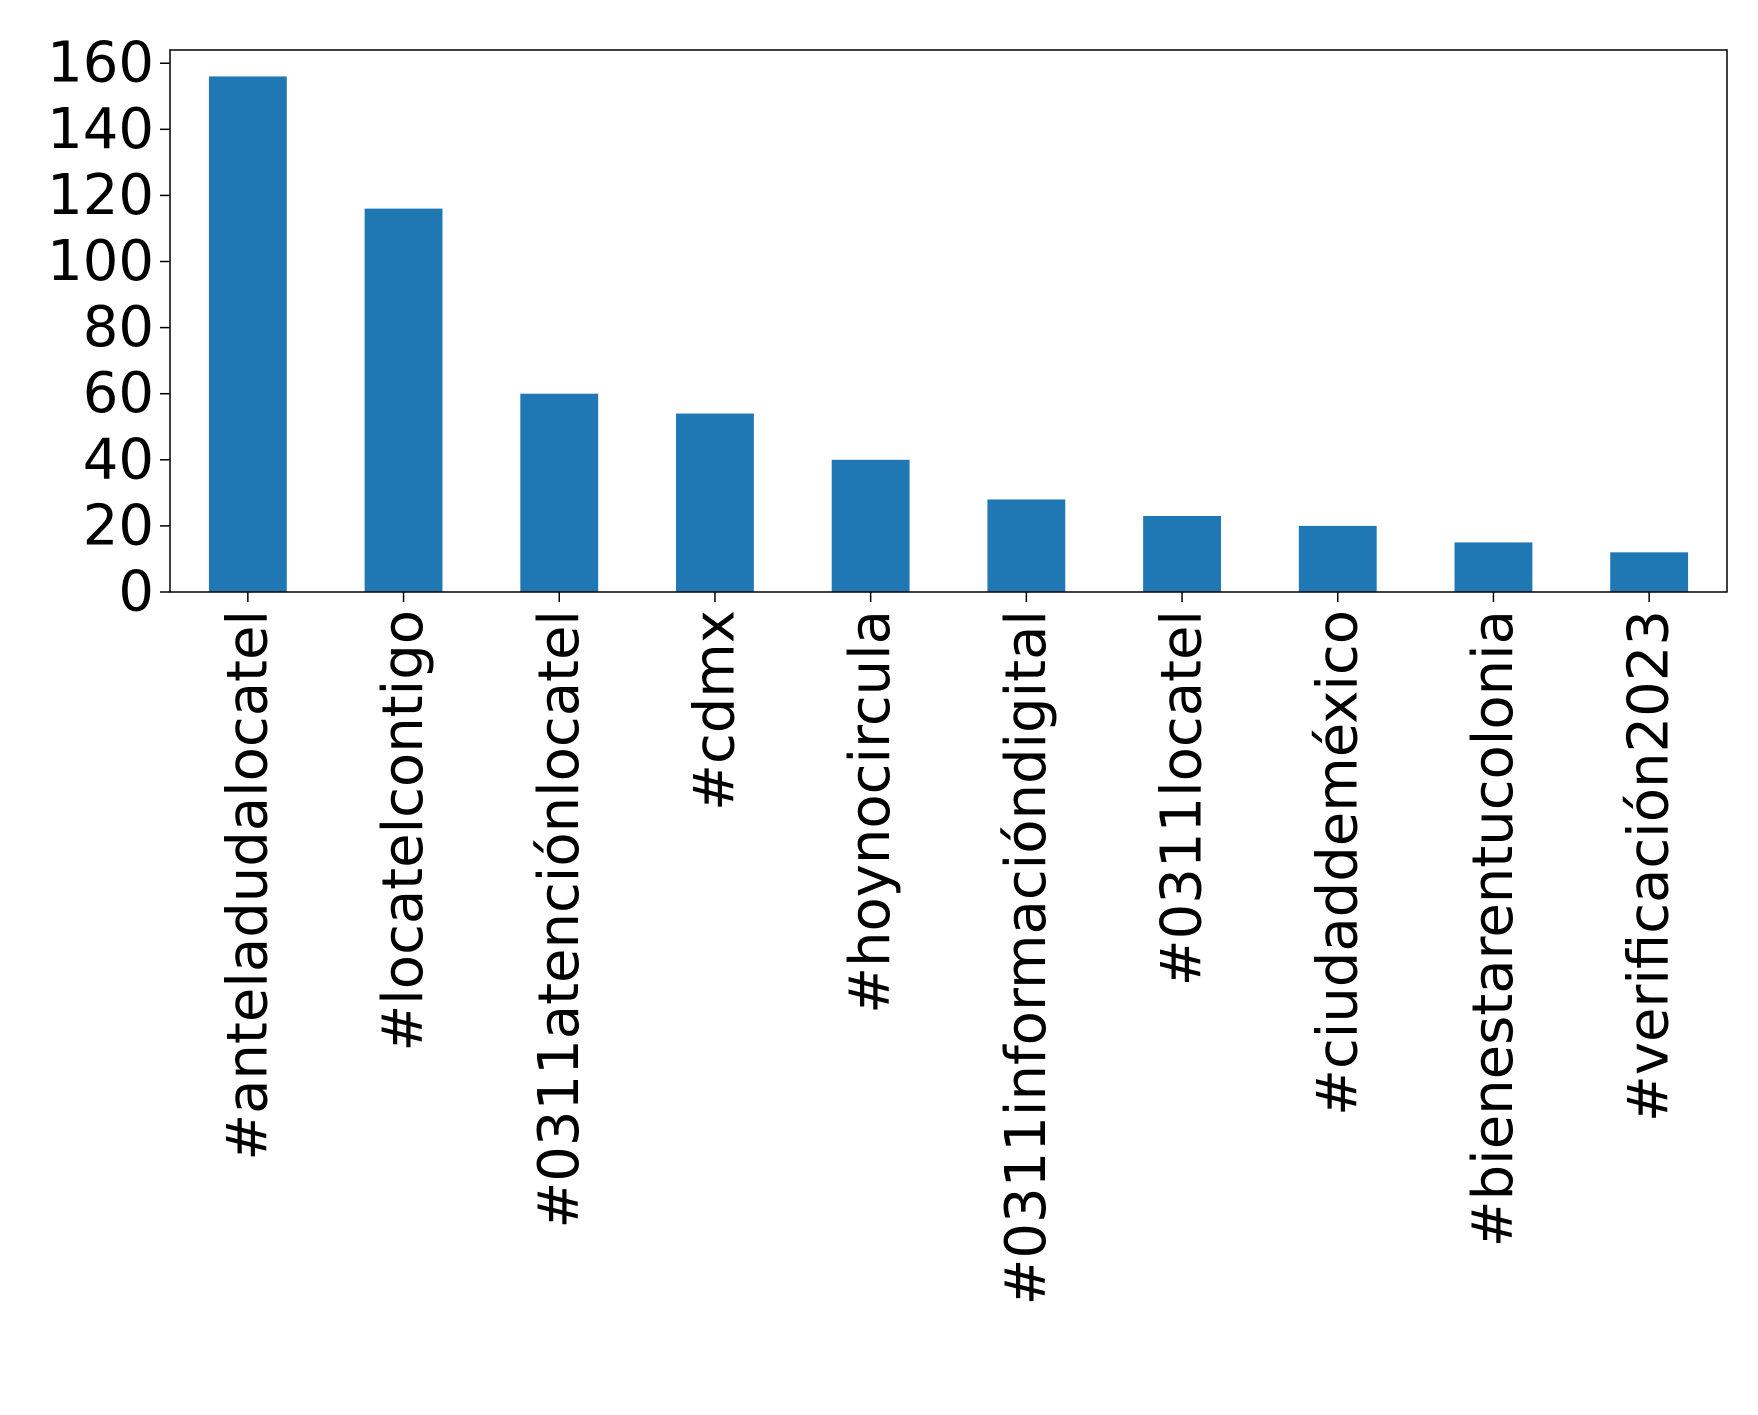 Image resolution: width=1758 pixels, height=1415 pixels. Describe the element at coordinates (100, 195) in the screenshot. I see `y-tick-label-120: 120` at that location.